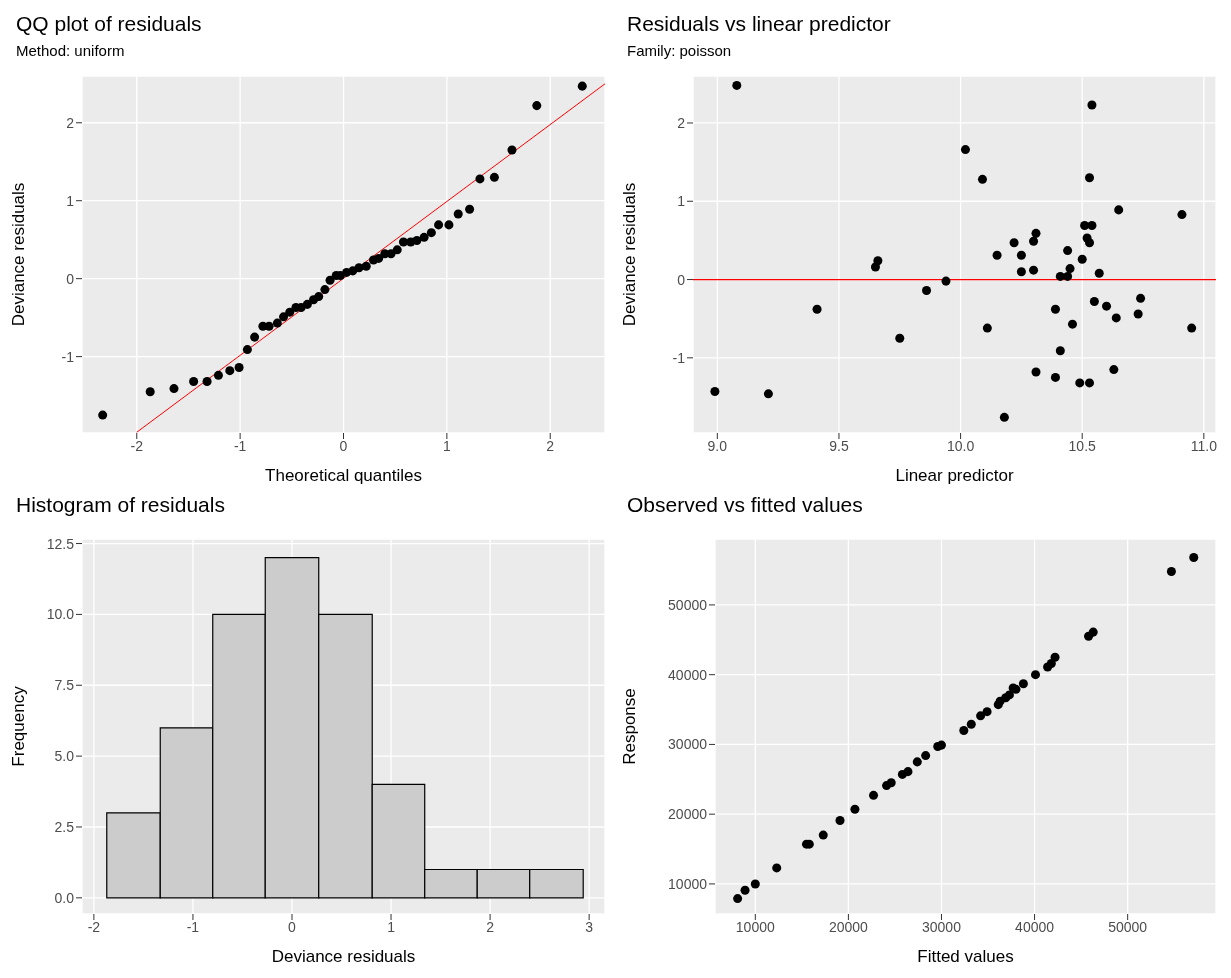  I want to click on x-tick-label: 3, so click(589, 926).